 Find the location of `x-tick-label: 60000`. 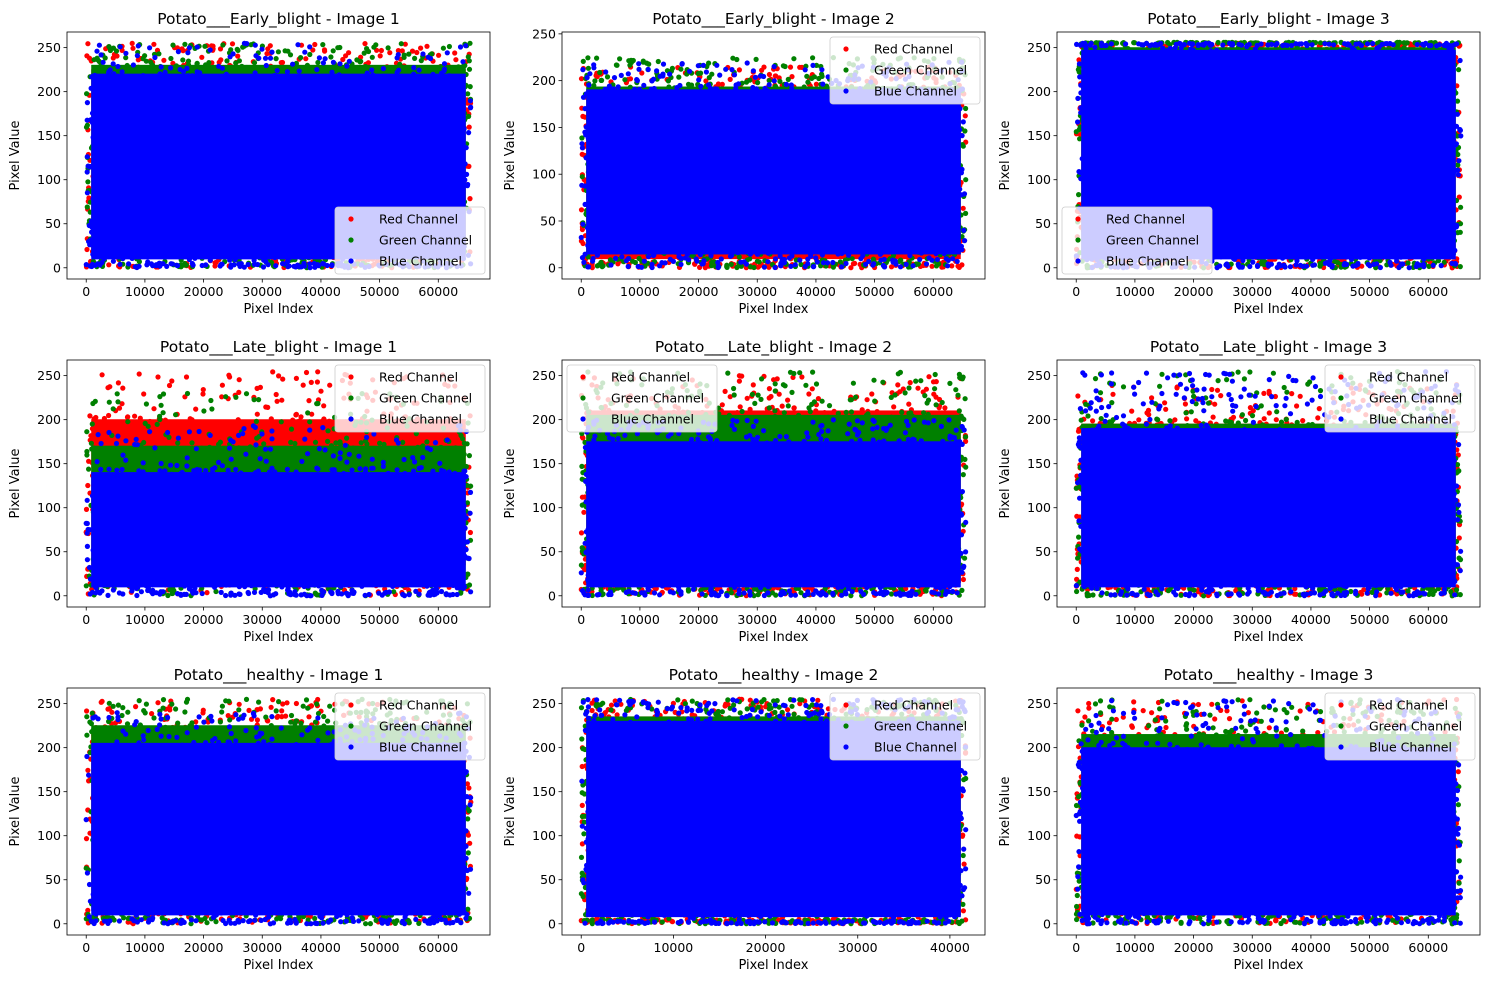

x-tick-label: 60000 is located at coordinates (438, 291).